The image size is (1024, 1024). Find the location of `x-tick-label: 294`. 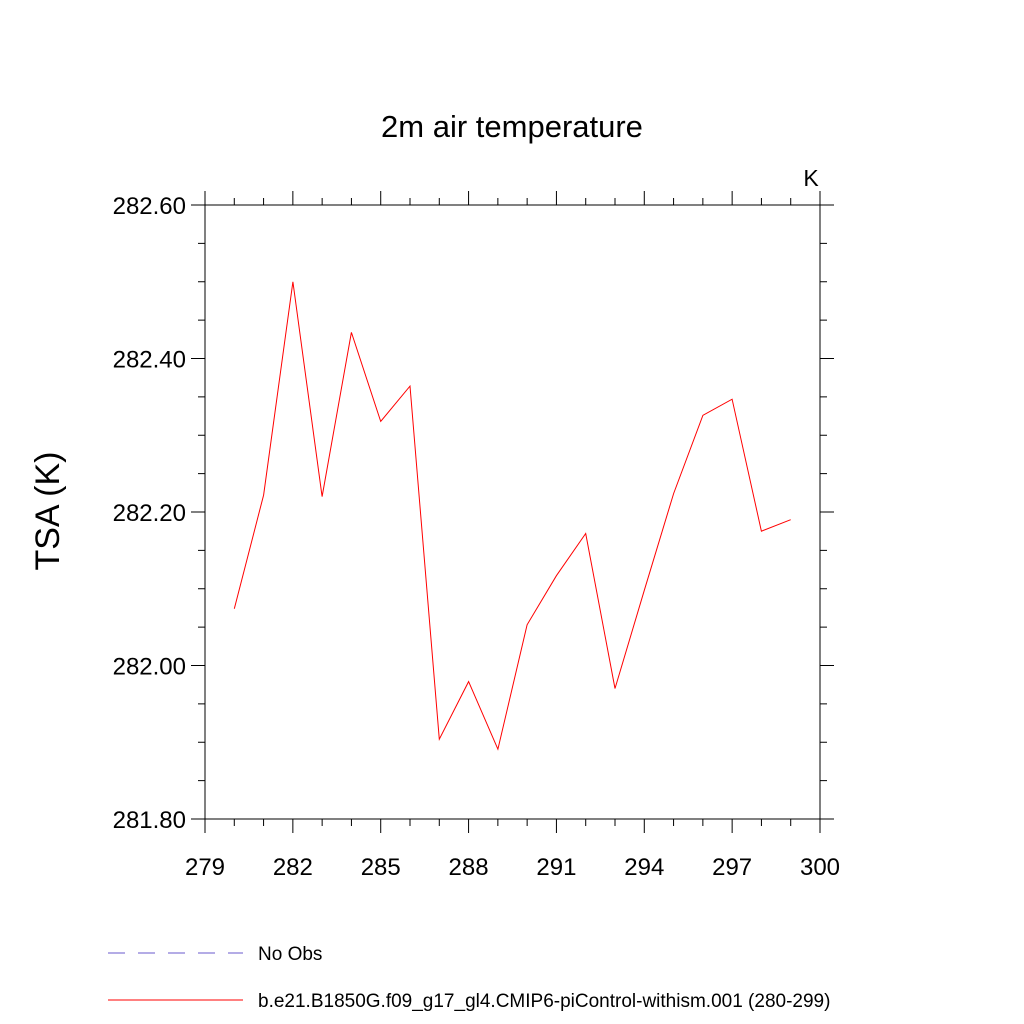

x-tick-label: 294 is located at coordinates (644, 867).